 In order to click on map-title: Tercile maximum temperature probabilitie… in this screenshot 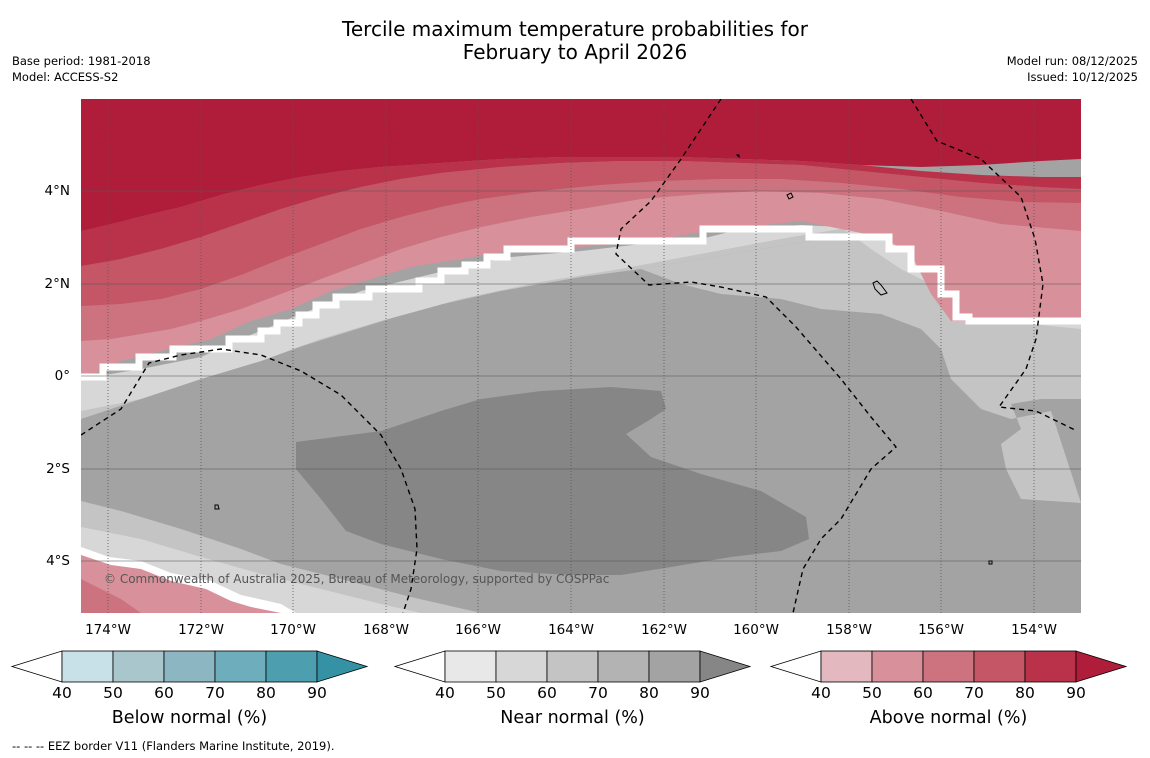, I will do `click(575, 41)`.